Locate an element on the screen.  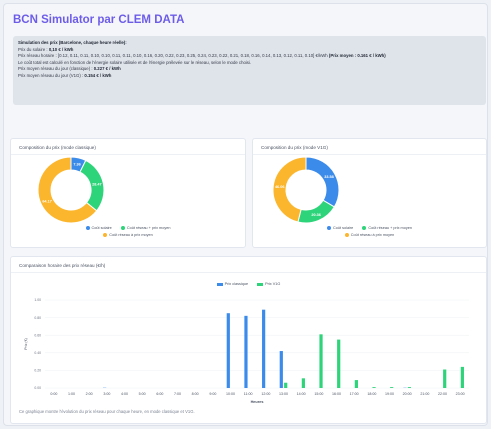
donut-v1g-title: Composition du prix (mode V1G) is located at coordinates (294, 147).